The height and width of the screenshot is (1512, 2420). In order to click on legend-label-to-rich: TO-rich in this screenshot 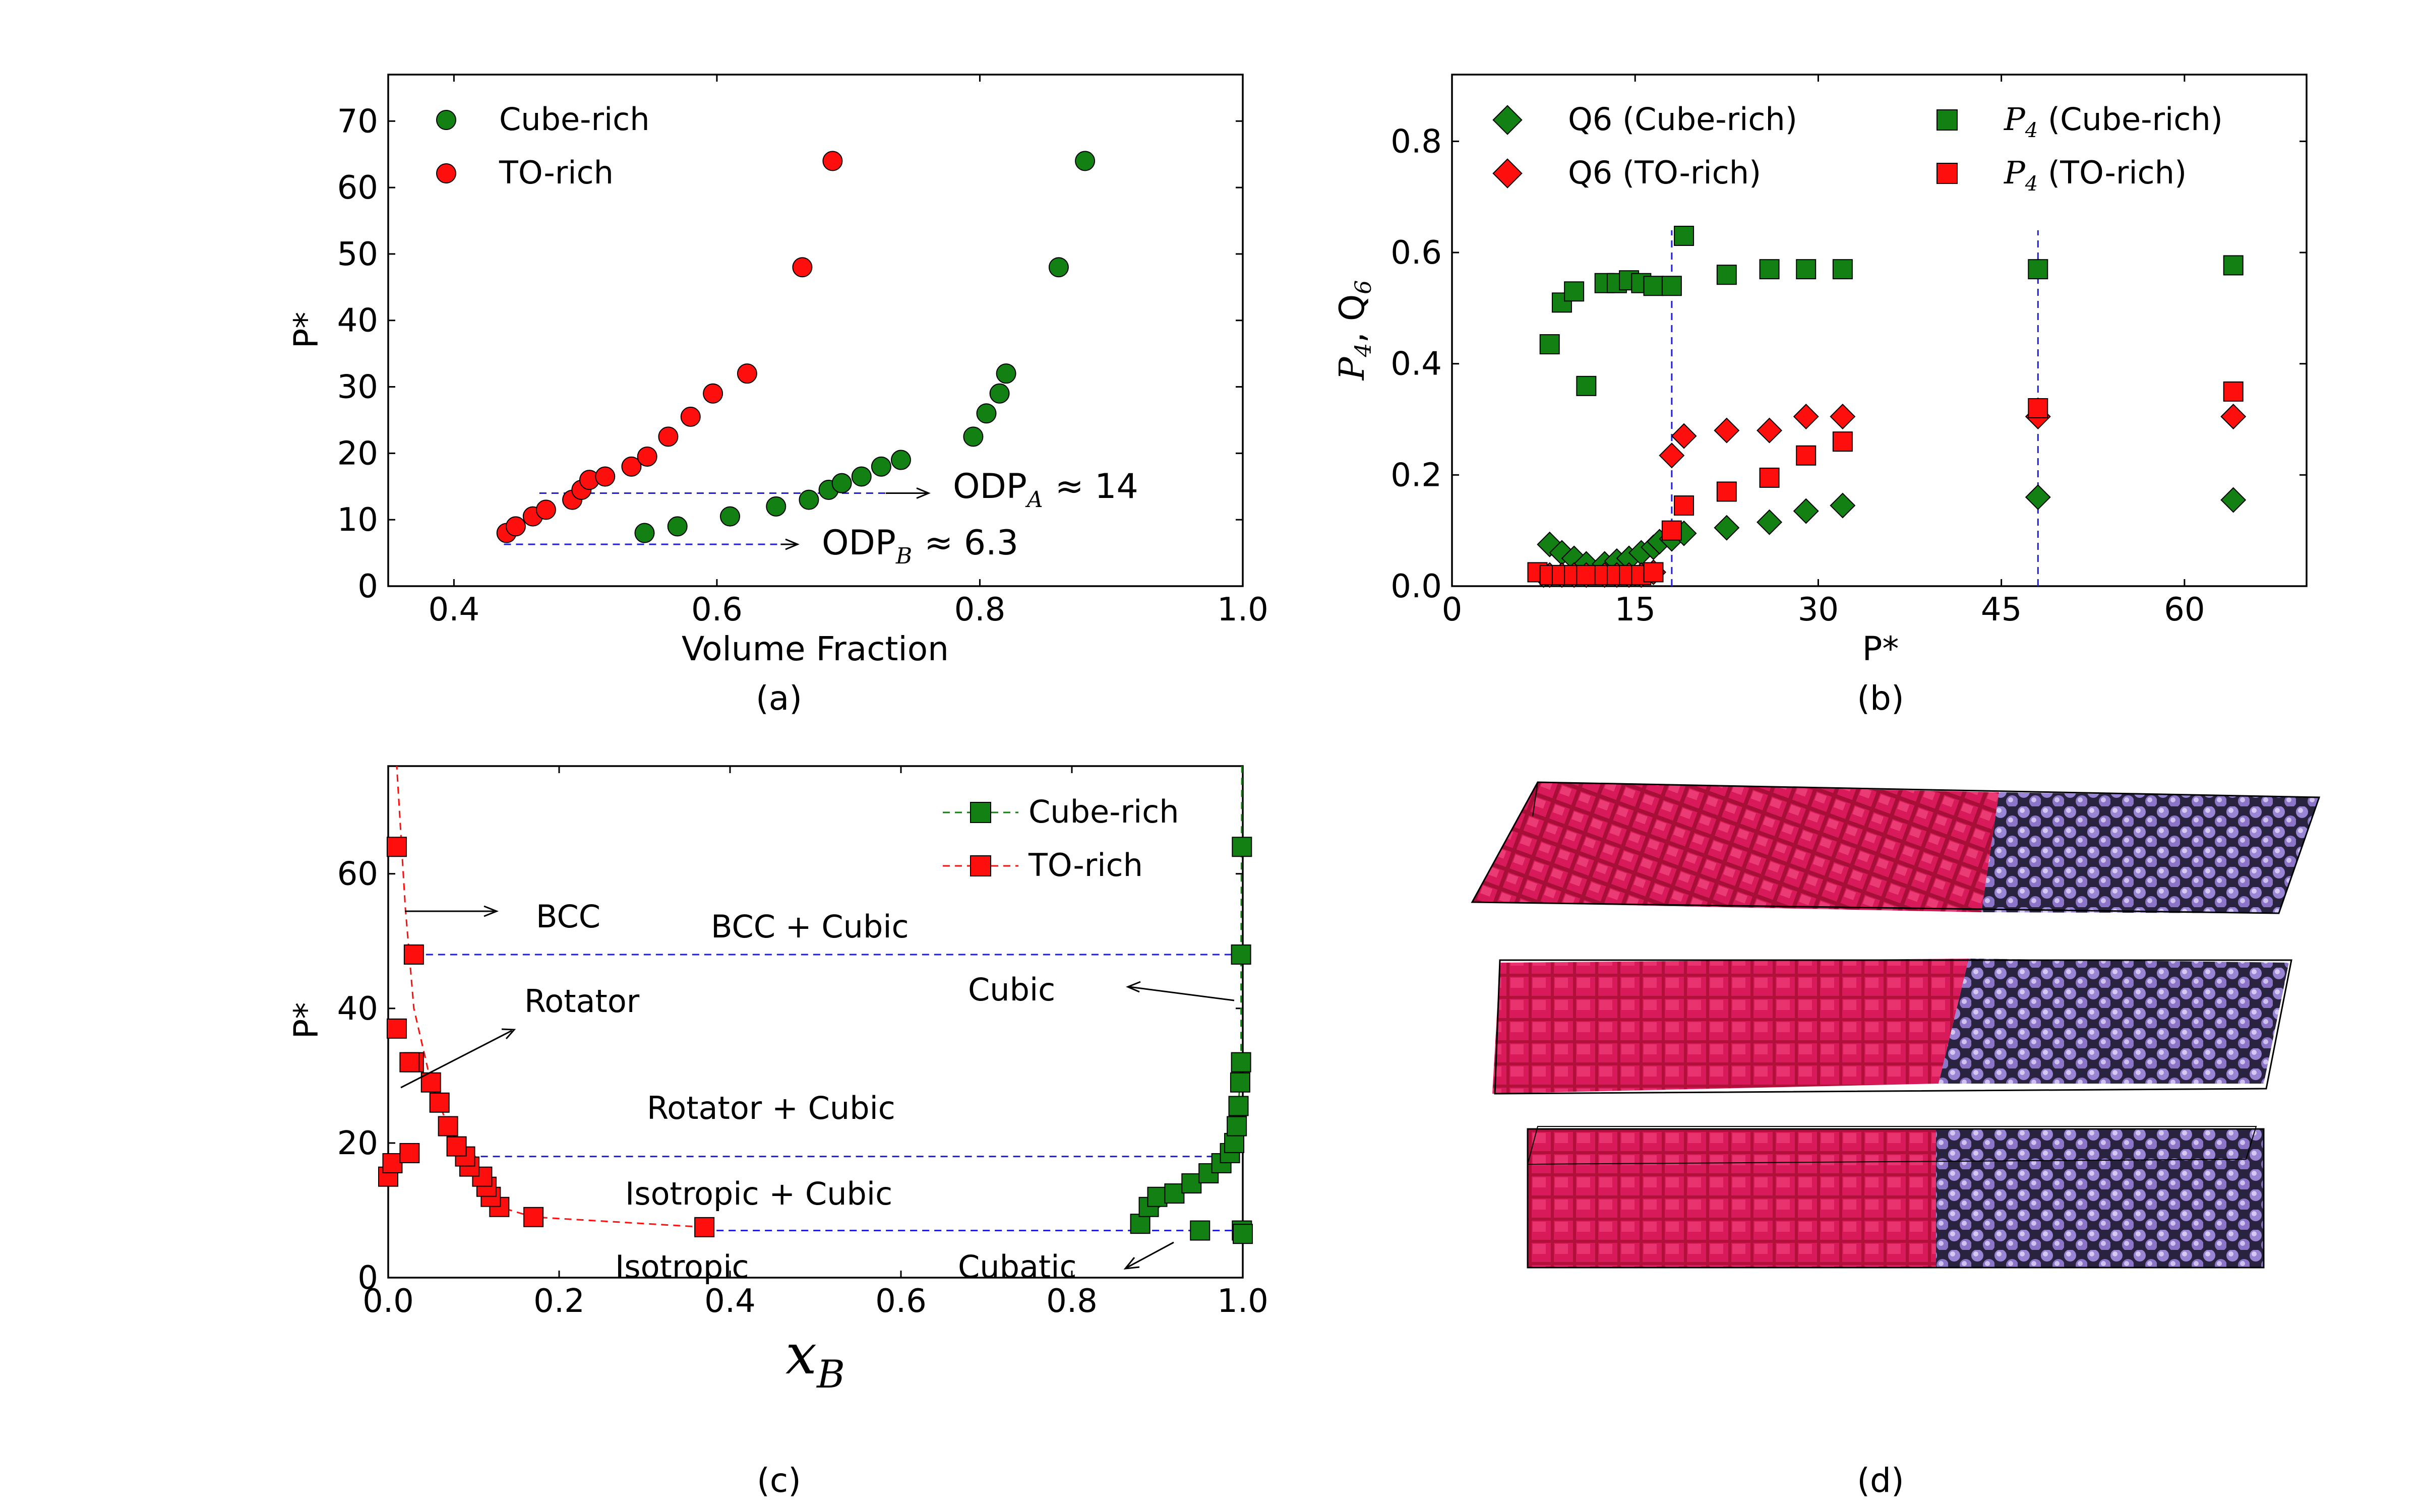, I will do `click(556, 172)`.